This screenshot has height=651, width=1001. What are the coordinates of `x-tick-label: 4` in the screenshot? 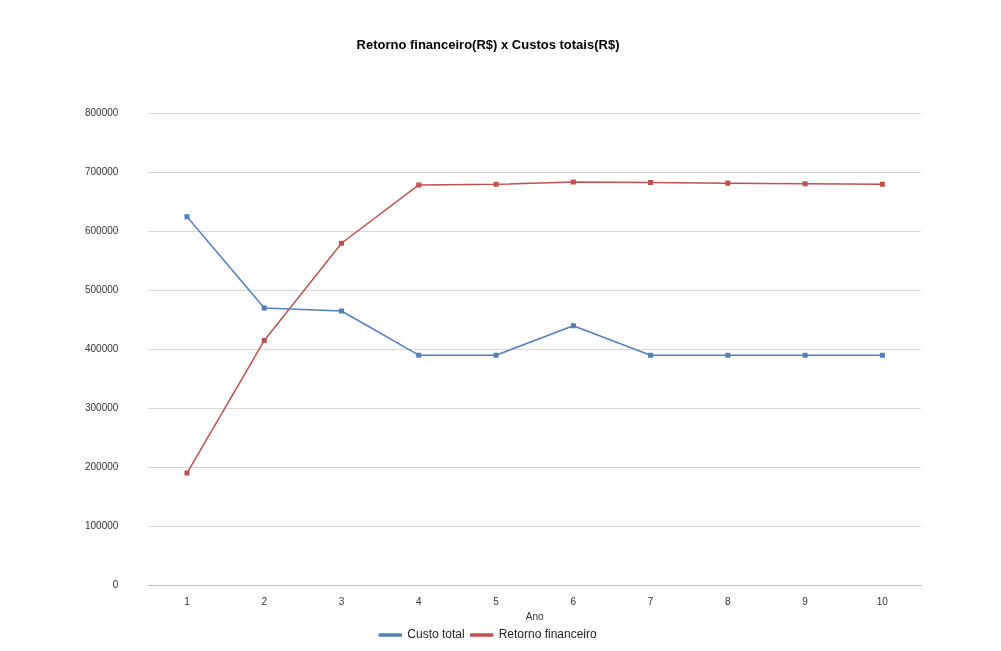 It's located at (419, 601).